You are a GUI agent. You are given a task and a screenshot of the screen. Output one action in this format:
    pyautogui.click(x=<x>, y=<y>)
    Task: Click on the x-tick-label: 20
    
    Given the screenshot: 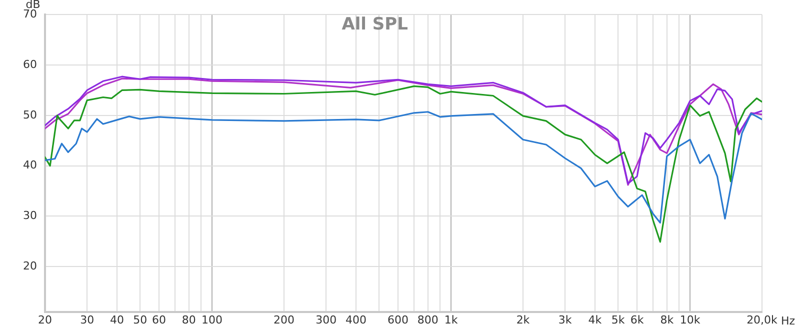 What is the action you would take?
    pyautogui.click(x=45, y=319)
    